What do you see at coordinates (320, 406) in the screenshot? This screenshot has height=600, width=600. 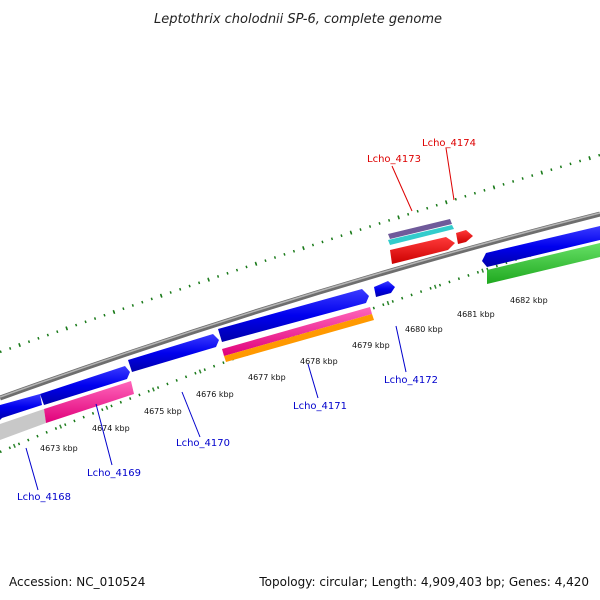 I see `gene-label-lcho-4171: Lcho_4171` at bounding box center [320, 406].